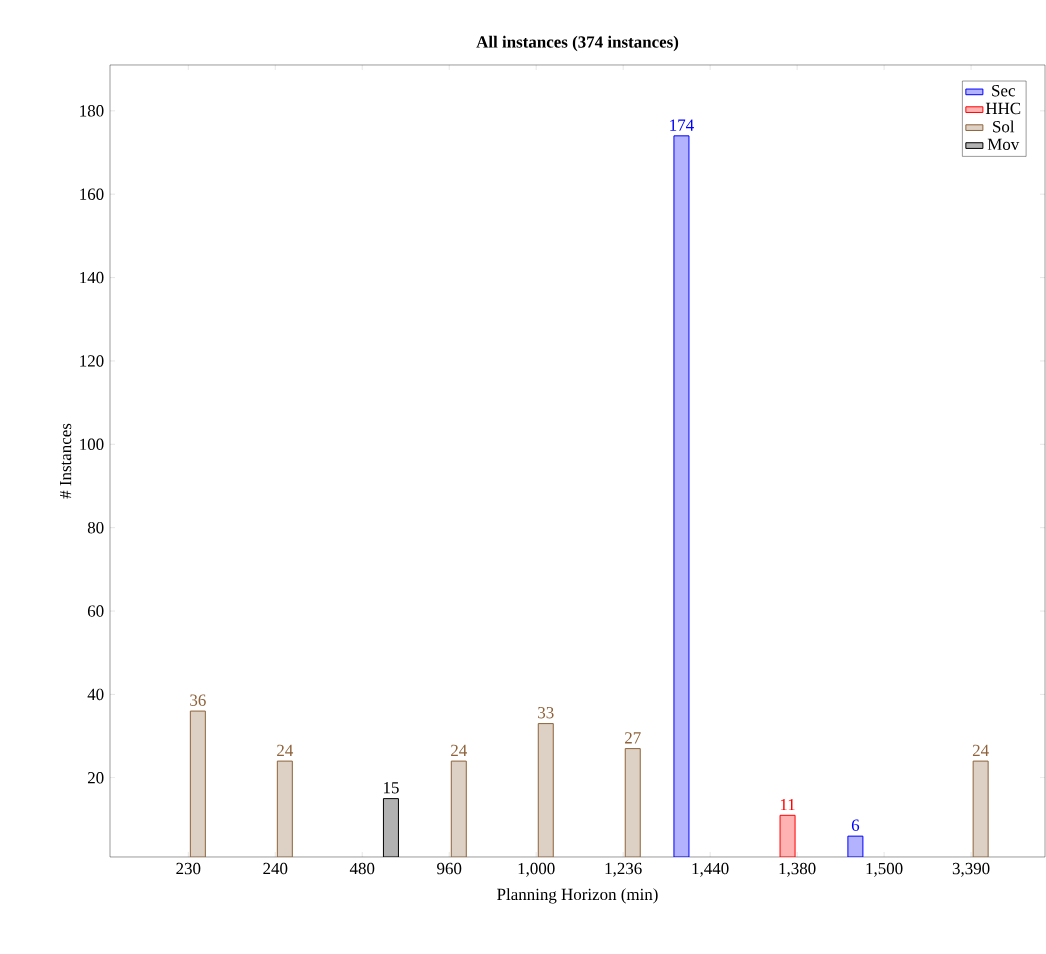  What do you see at coordinates (92, 444) in the screenshot?
I see `y-tick-label: 100` at bounding box center [92, 444].